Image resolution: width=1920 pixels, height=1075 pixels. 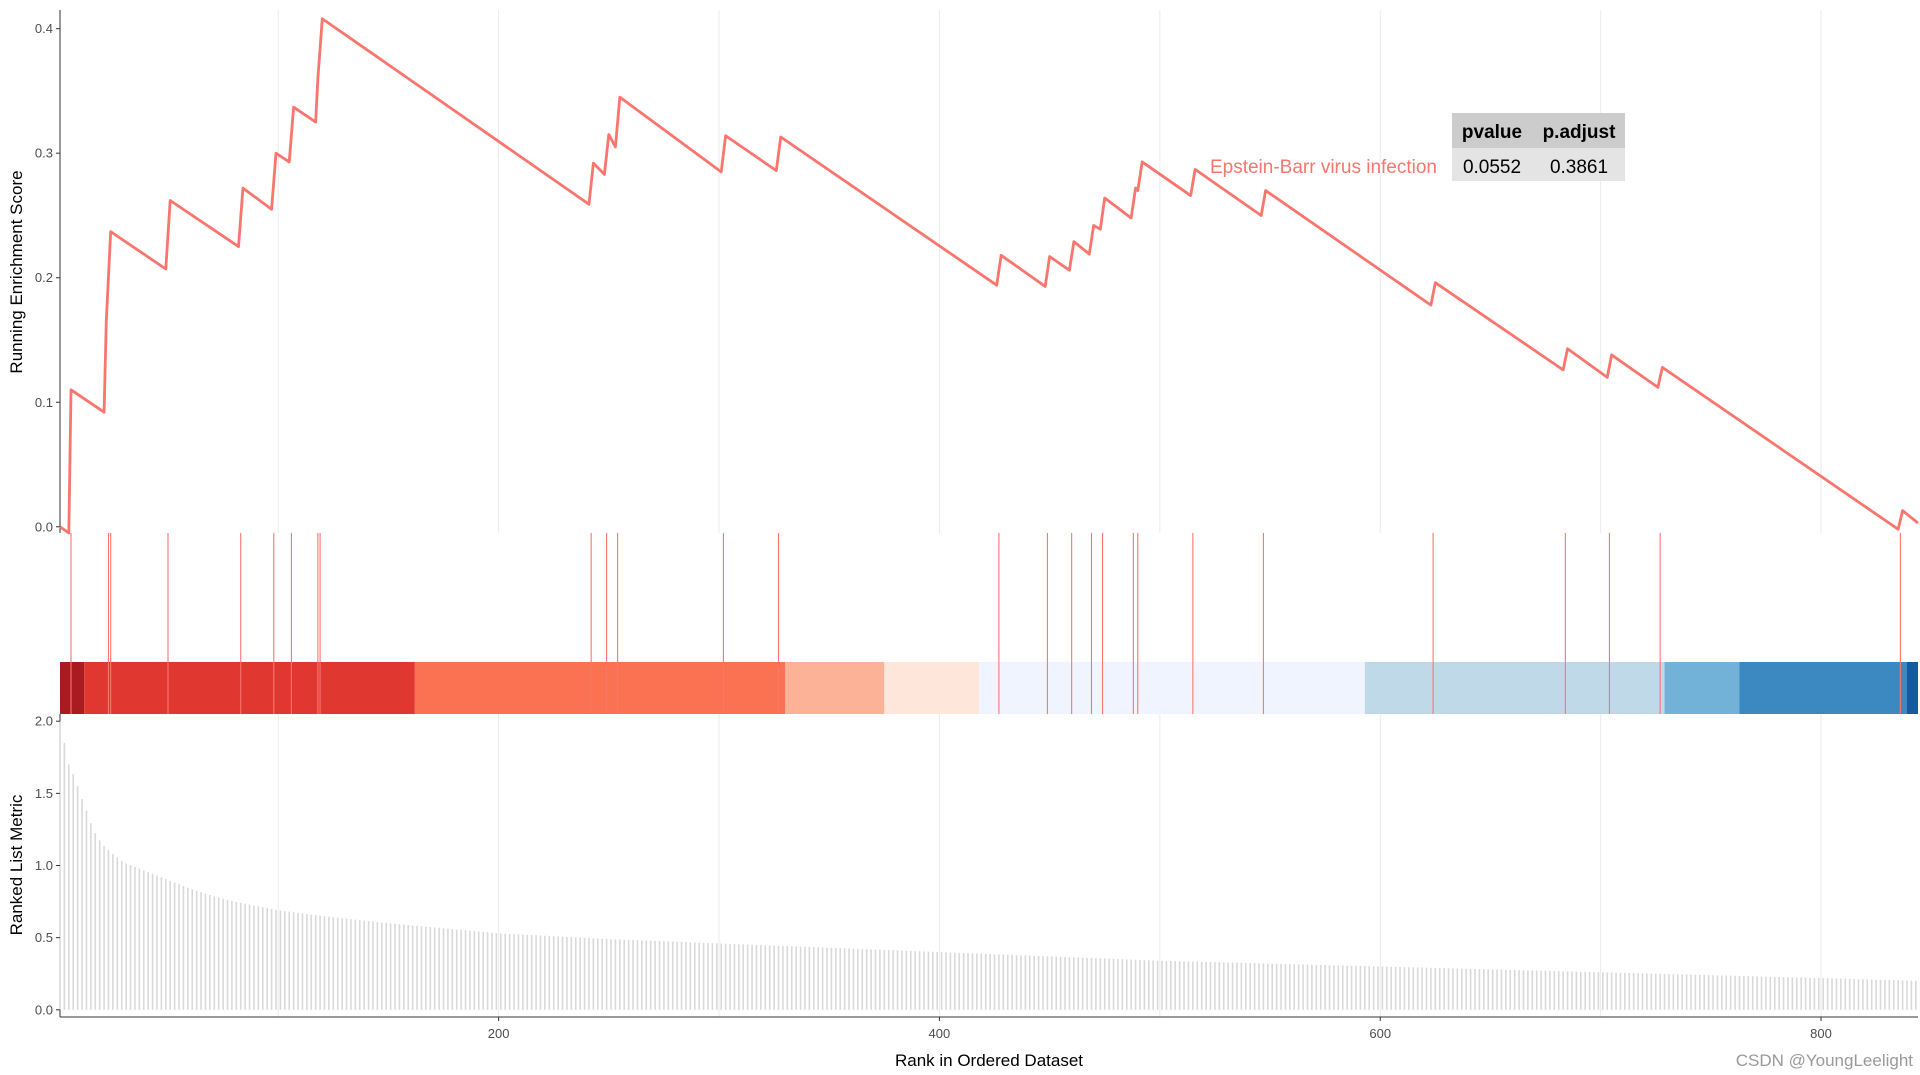 I want to click on pvalue-value: 0.0552, so click(x=1492, y=167).